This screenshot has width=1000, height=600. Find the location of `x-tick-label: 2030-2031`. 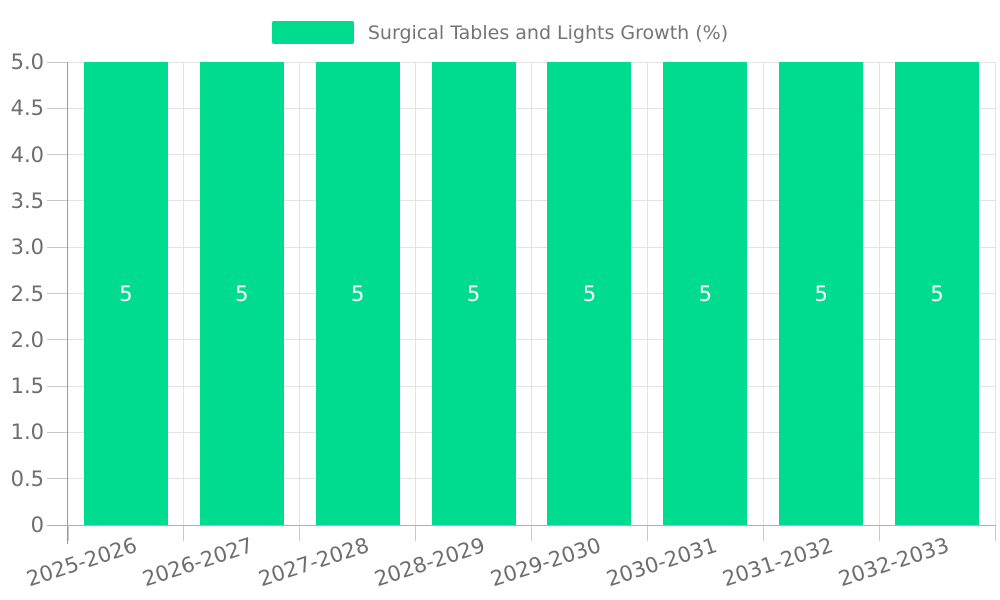

x-tick-label: 2030-2031 is located at coordinates (661, 562).